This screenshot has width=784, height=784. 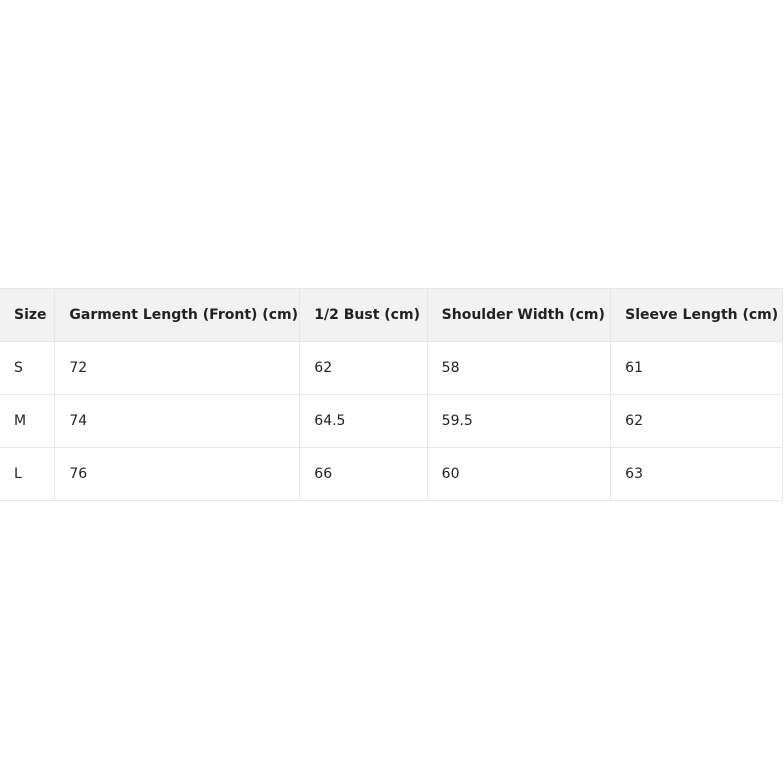 I want to click on cell: M, so click(x=28, y=421).